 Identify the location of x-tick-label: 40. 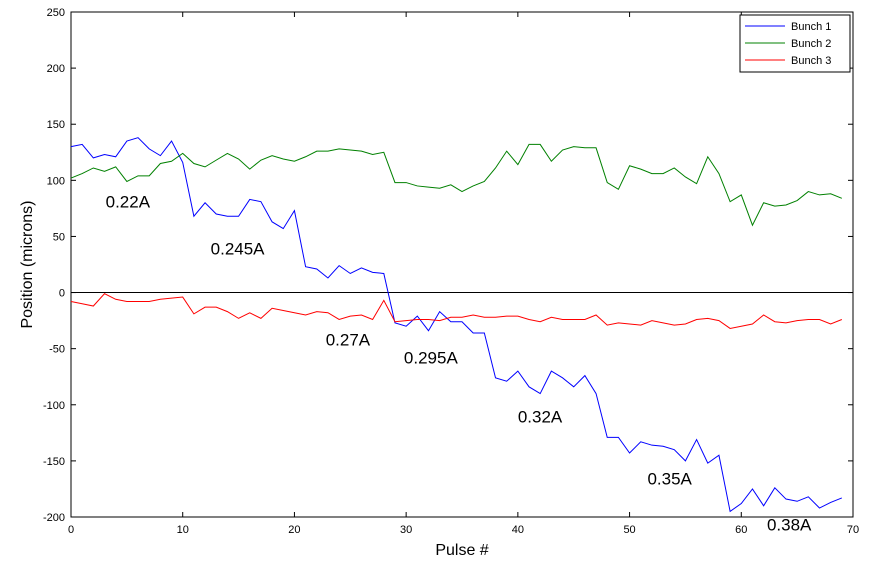
(518, 530).